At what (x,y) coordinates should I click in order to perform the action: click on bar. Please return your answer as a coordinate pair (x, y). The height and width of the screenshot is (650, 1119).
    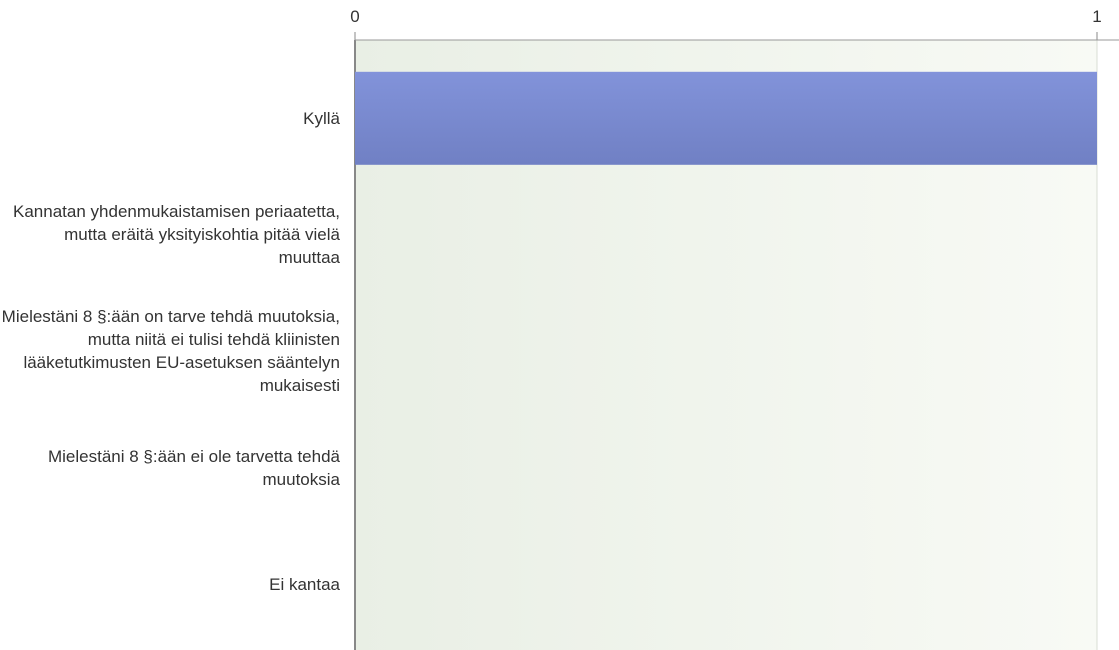
    Looking at the image, I should click on (726, 118).